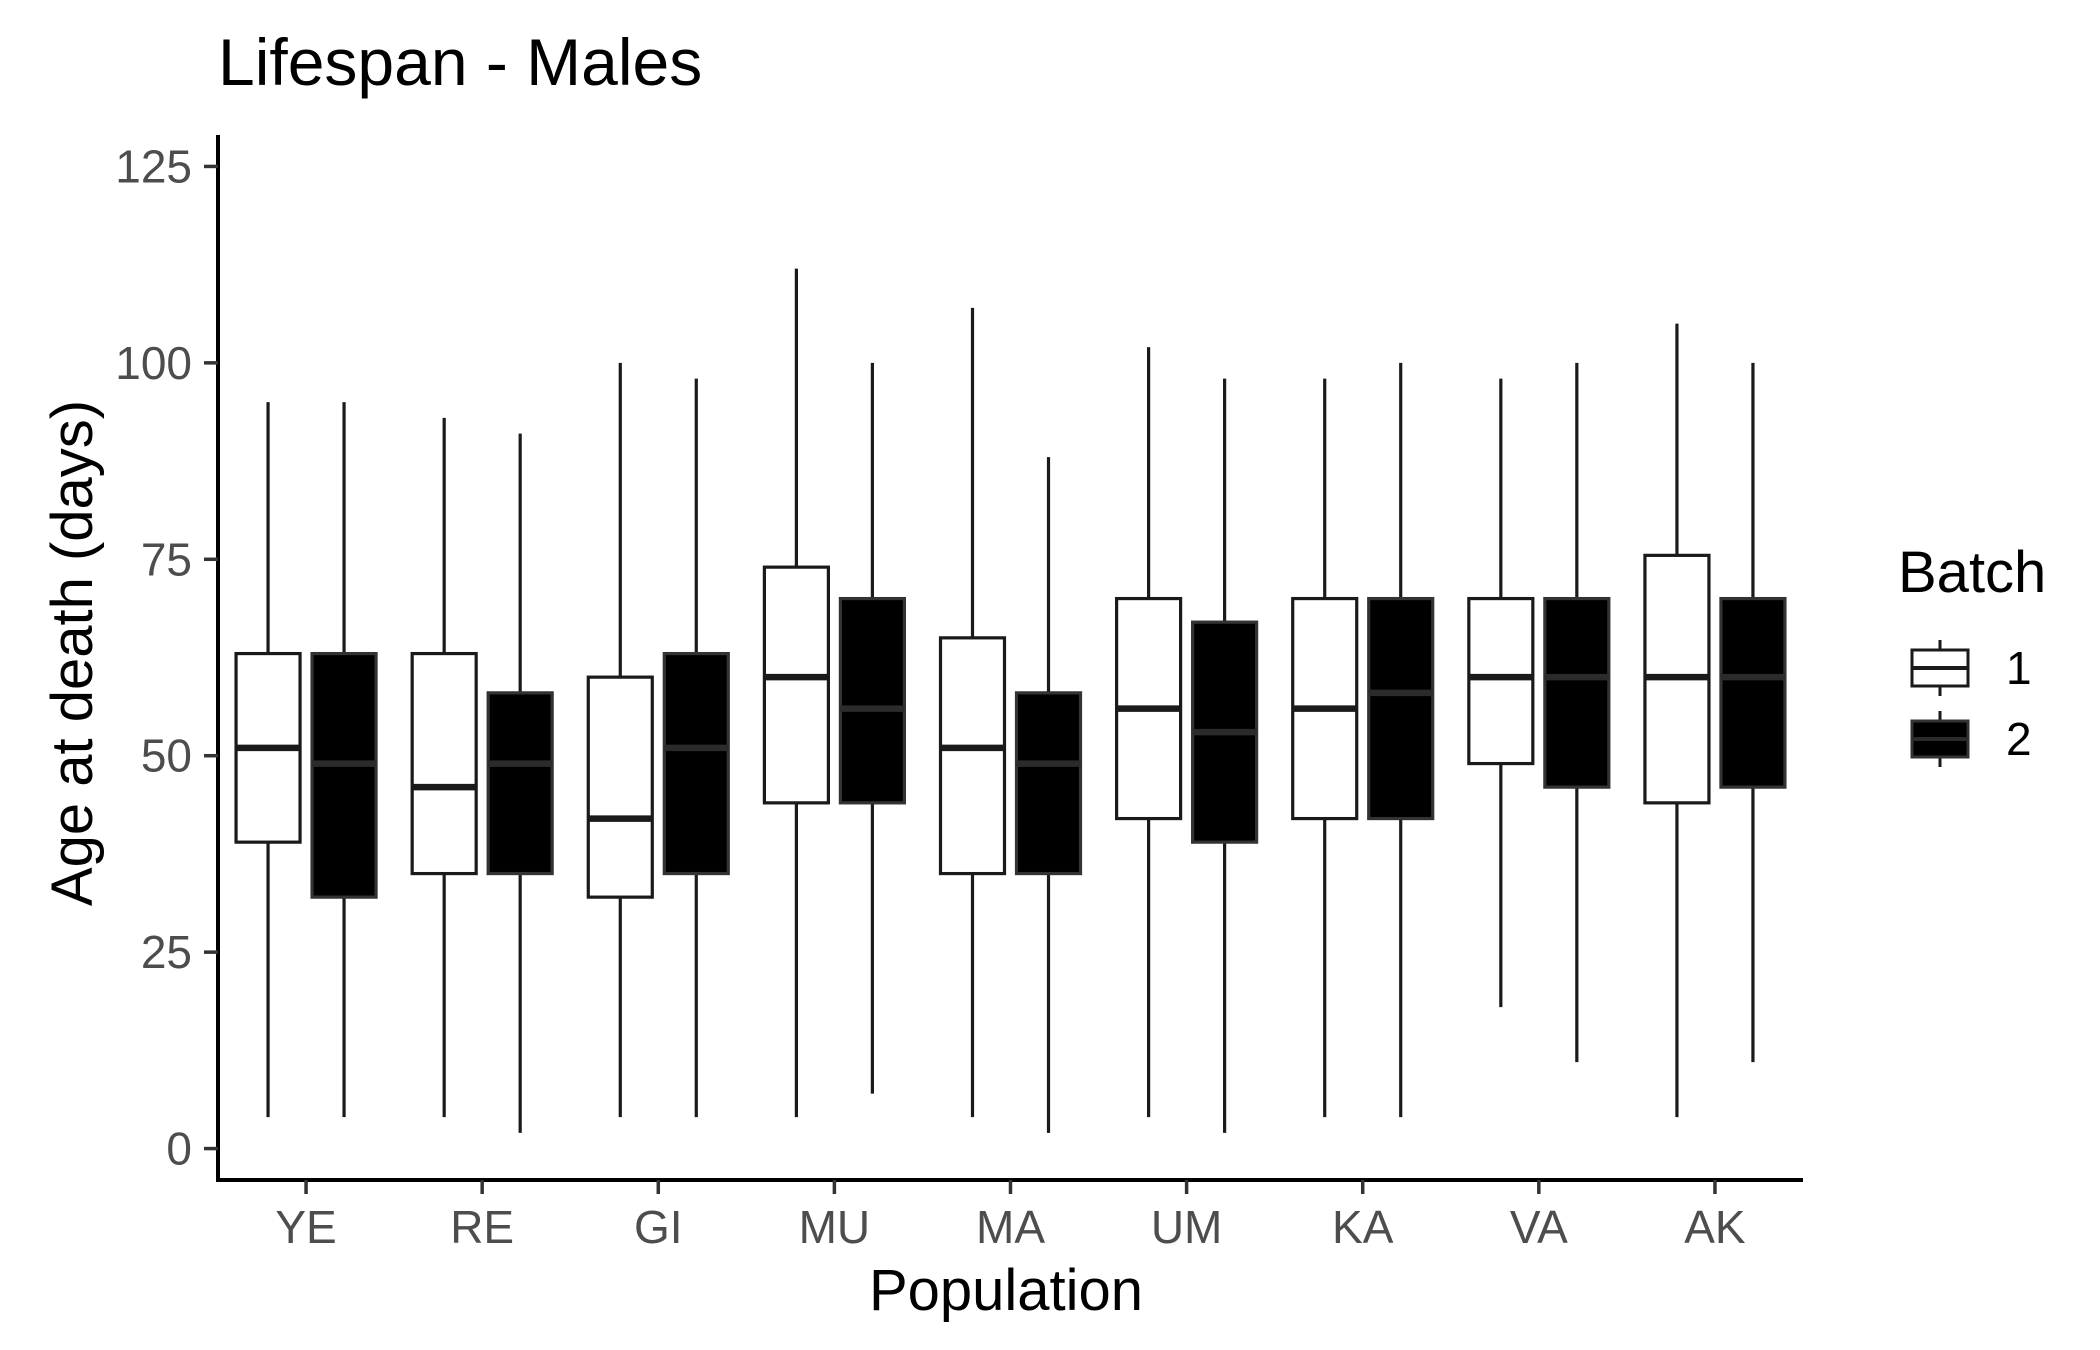 The height and width of the screenshot is (1350, 2100). Describe the element at coordinates (1971, 668) in the screenshot. I see `legend-item-batch-1: 1` at that location.